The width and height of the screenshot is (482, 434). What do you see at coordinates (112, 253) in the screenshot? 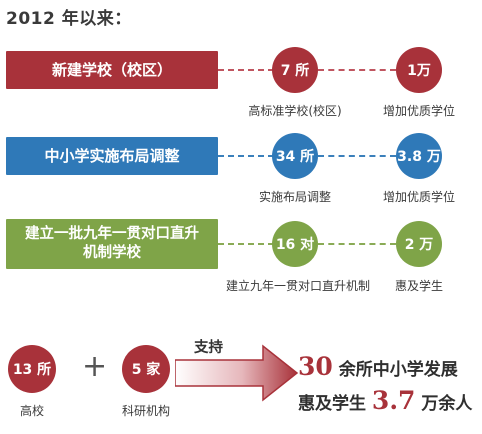
I see `bar-label-line: 机制学校` at bounding box center [112, 253].